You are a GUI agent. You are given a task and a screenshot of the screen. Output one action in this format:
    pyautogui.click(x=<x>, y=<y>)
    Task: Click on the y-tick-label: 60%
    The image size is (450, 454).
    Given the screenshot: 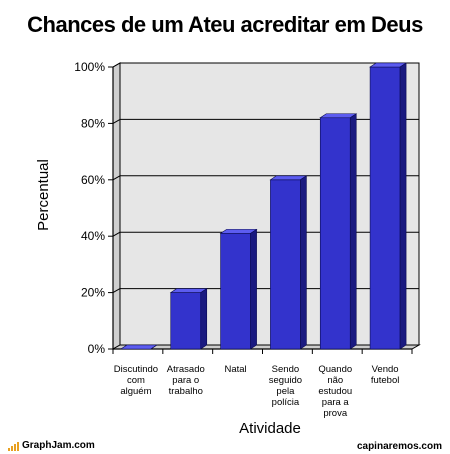 What is the action you would take?
    pyautogui.click(x=93, y=180)
    